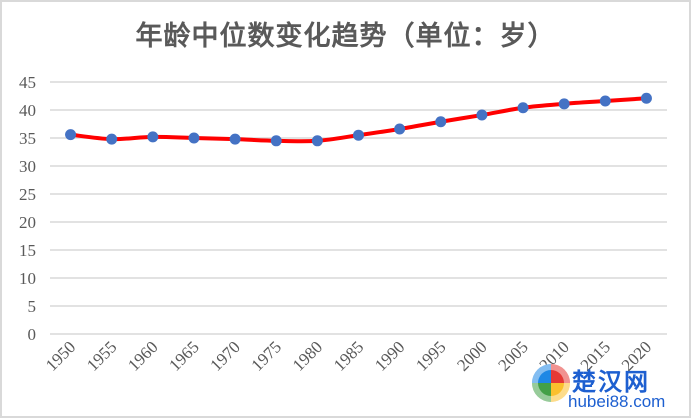  Describe the element at coordinates (389, 355) in the screenshot. I see `x-tick-label: 1990` at that location.